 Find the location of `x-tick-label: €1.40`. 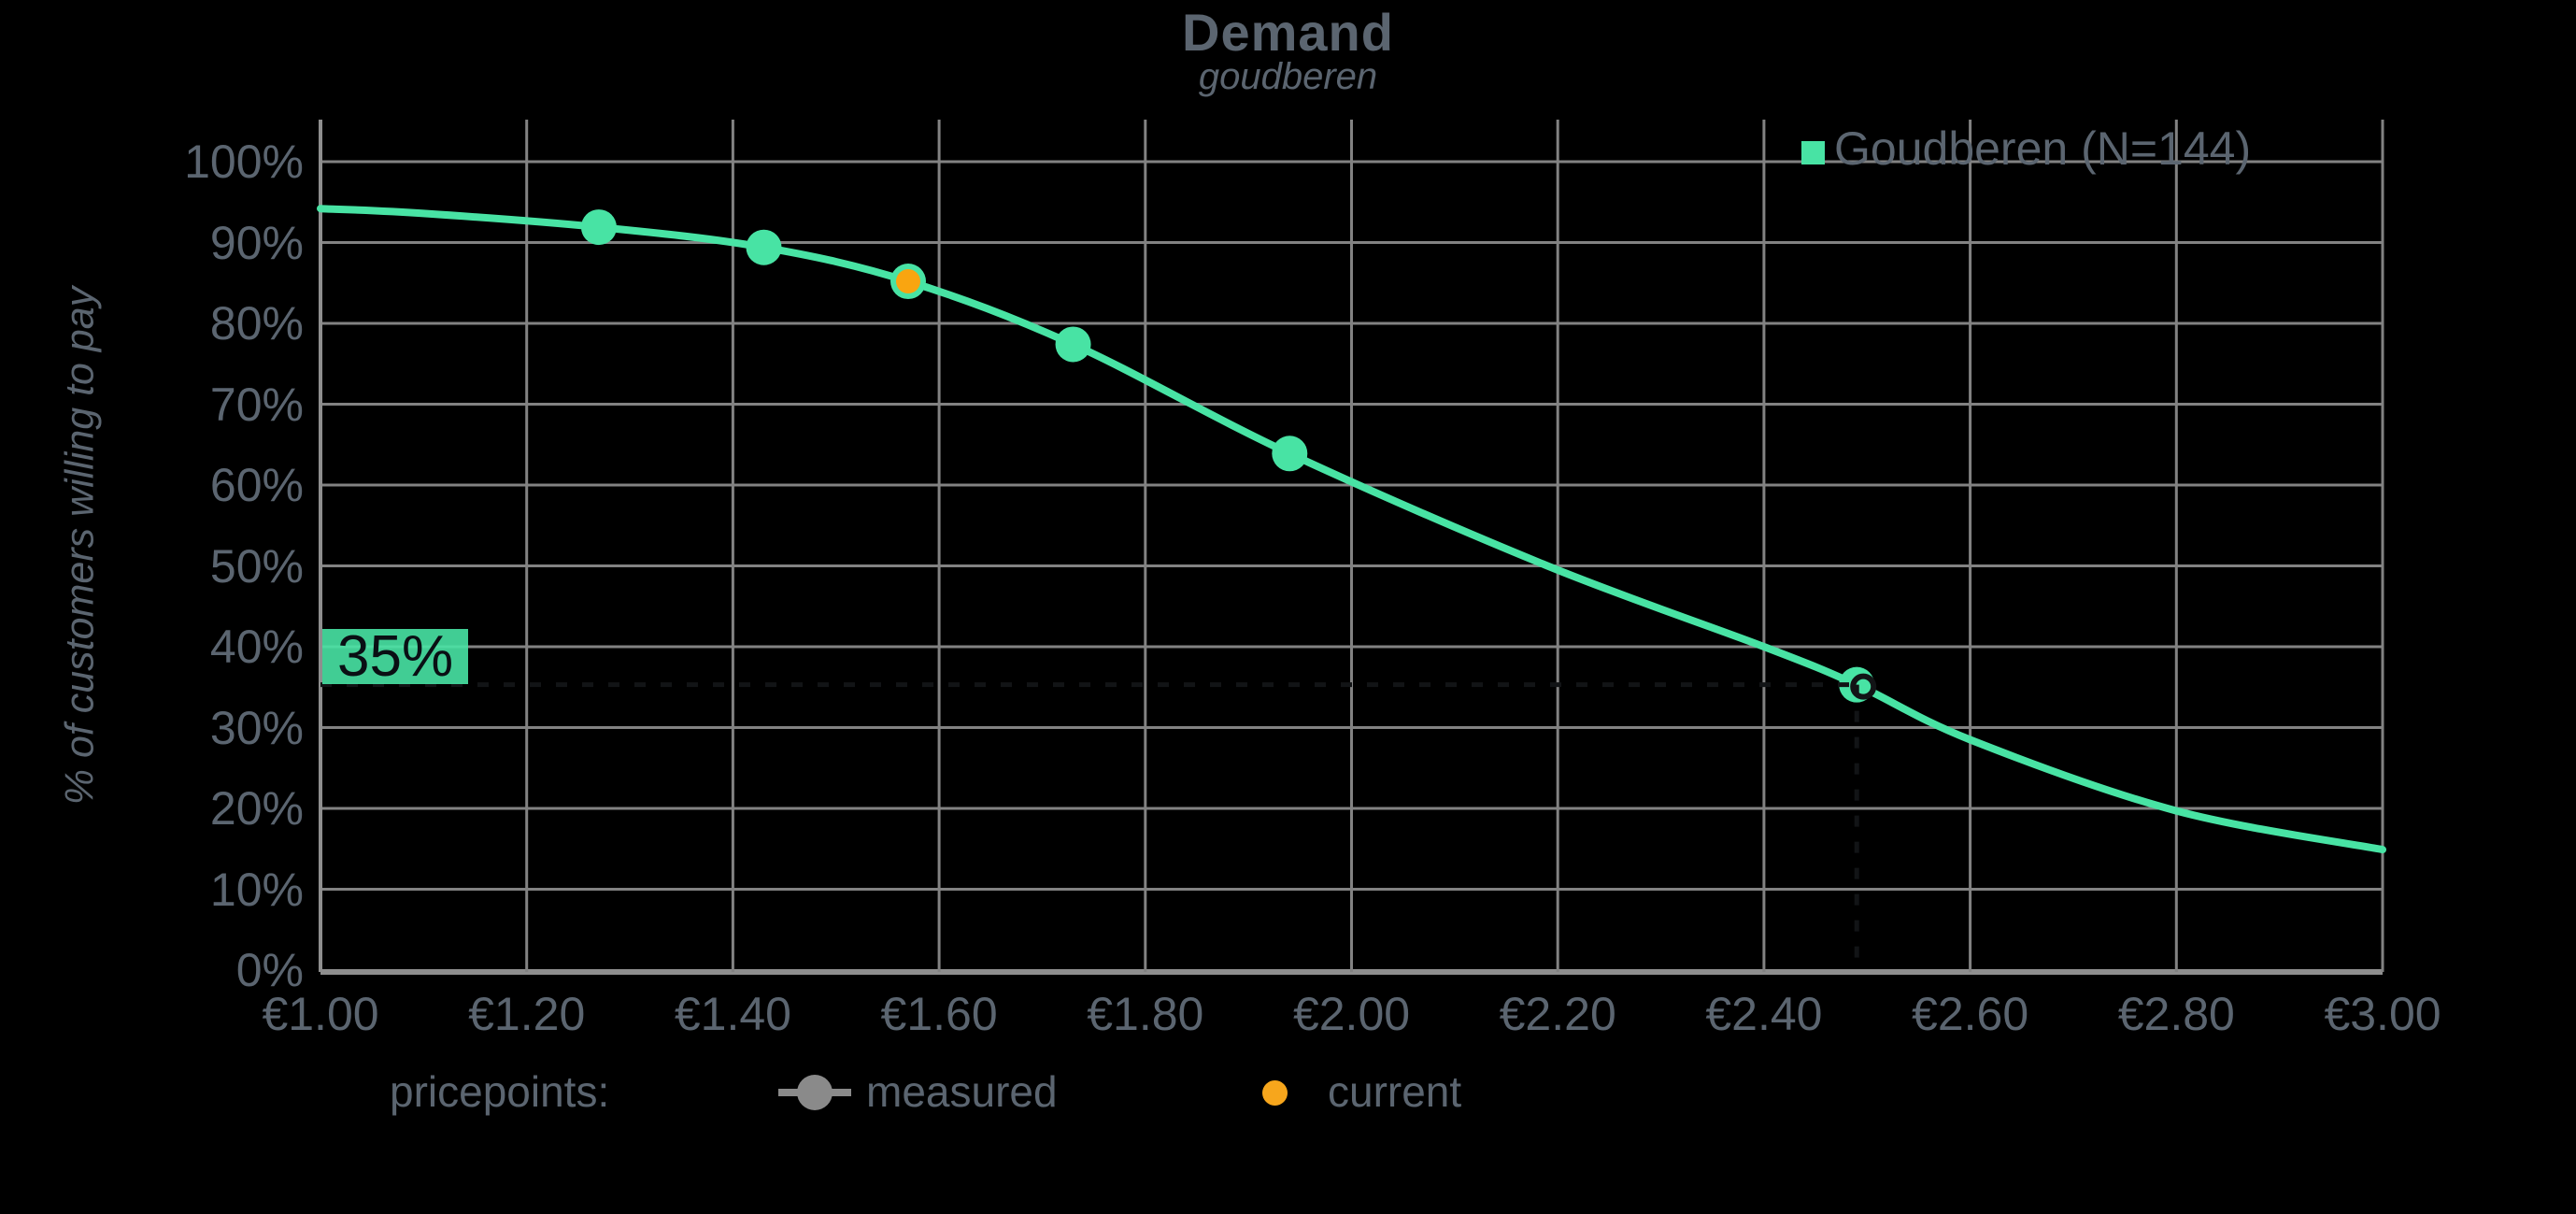

x-tick-label: €1.40 is located at coordinates (732, 1014).